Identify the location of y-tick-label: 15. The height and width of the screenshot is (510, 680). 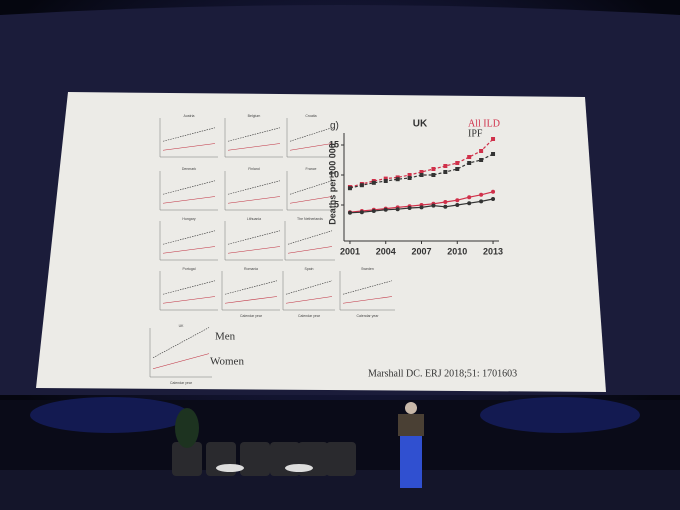
(334, 144).